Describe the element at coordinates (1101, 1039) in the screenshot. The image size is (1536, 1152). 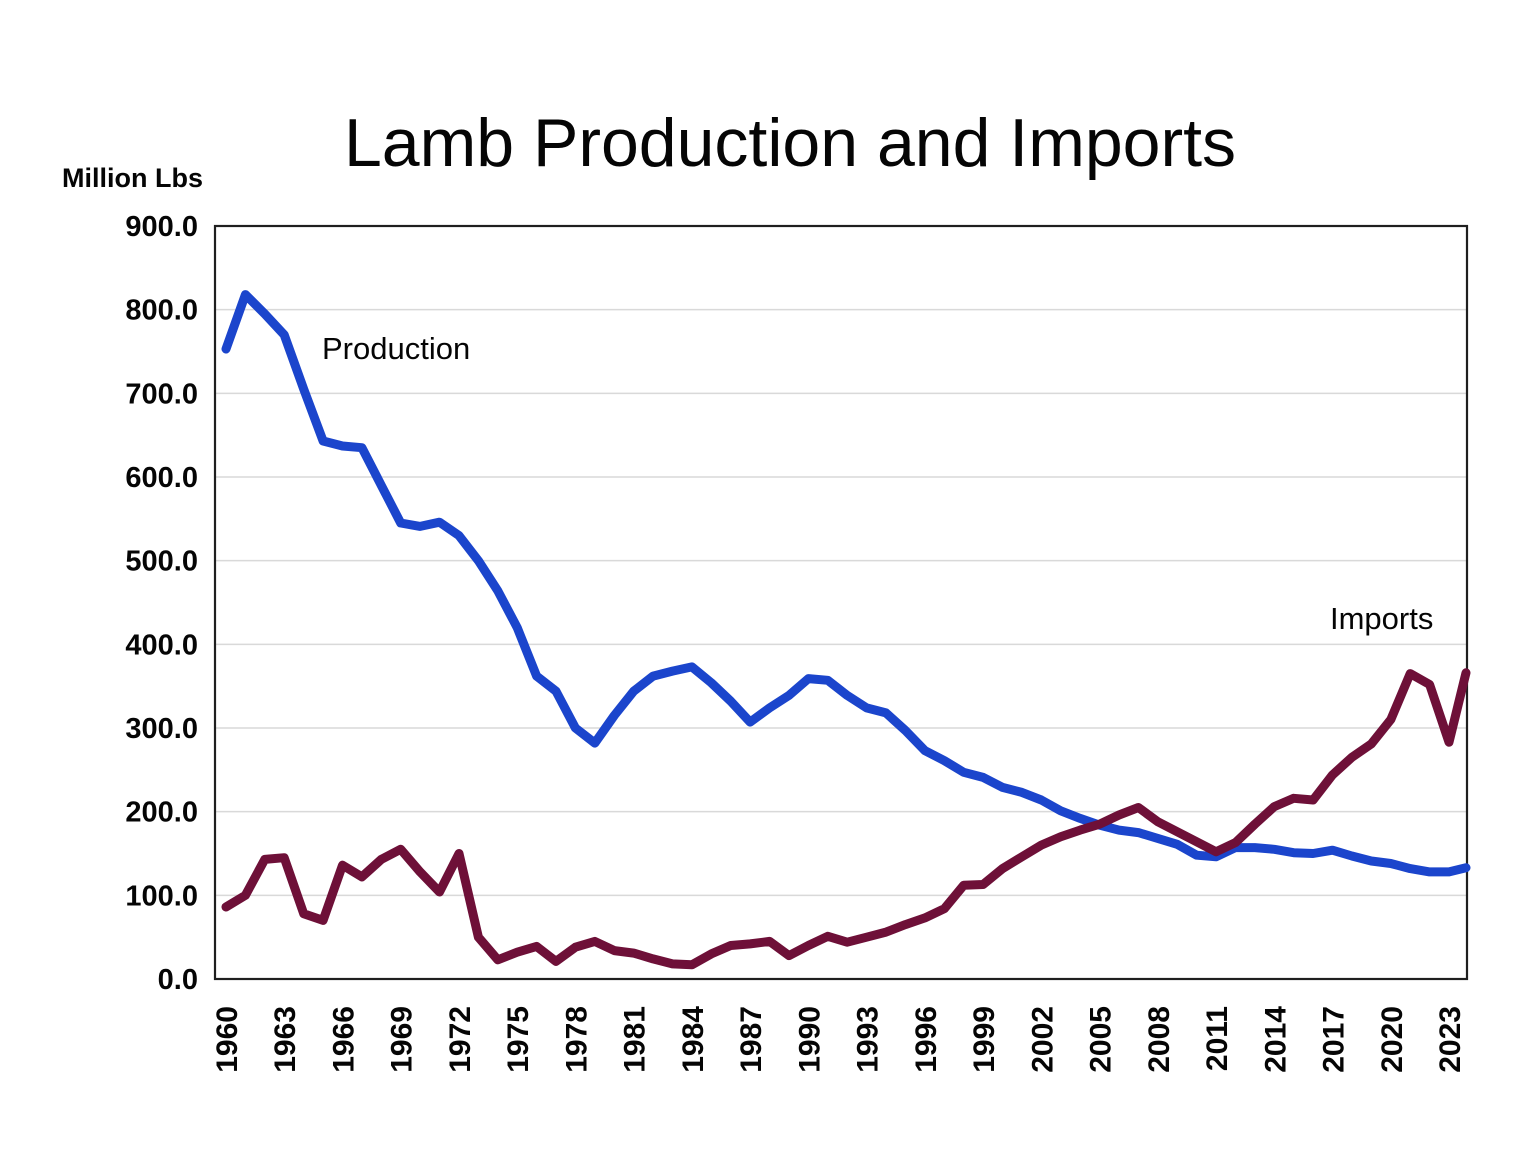
I see `x-tick-label: 2005` at that location.